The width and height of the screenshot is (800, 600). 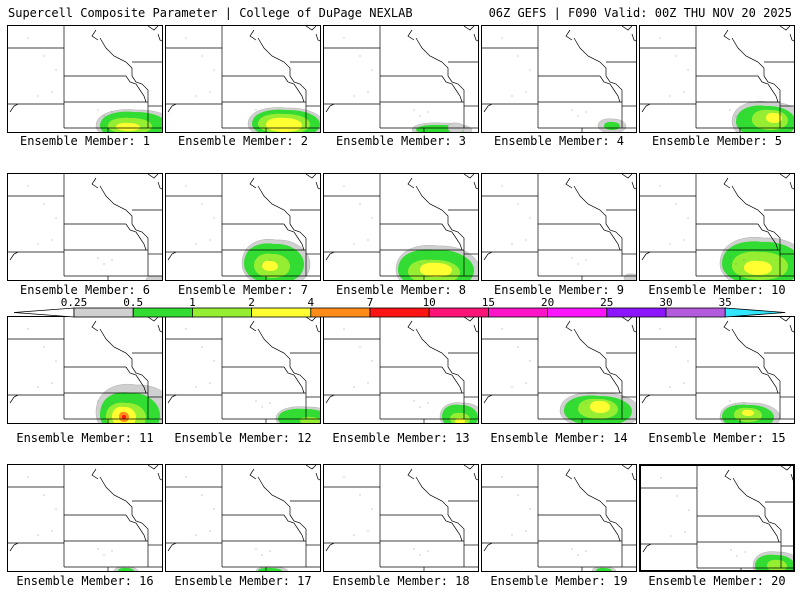 What do you see at coordinates (559, 290) in the screenshot?
I see `ensemble-member-label: Ensemble Member: 9` at bounding box center [559, 290].